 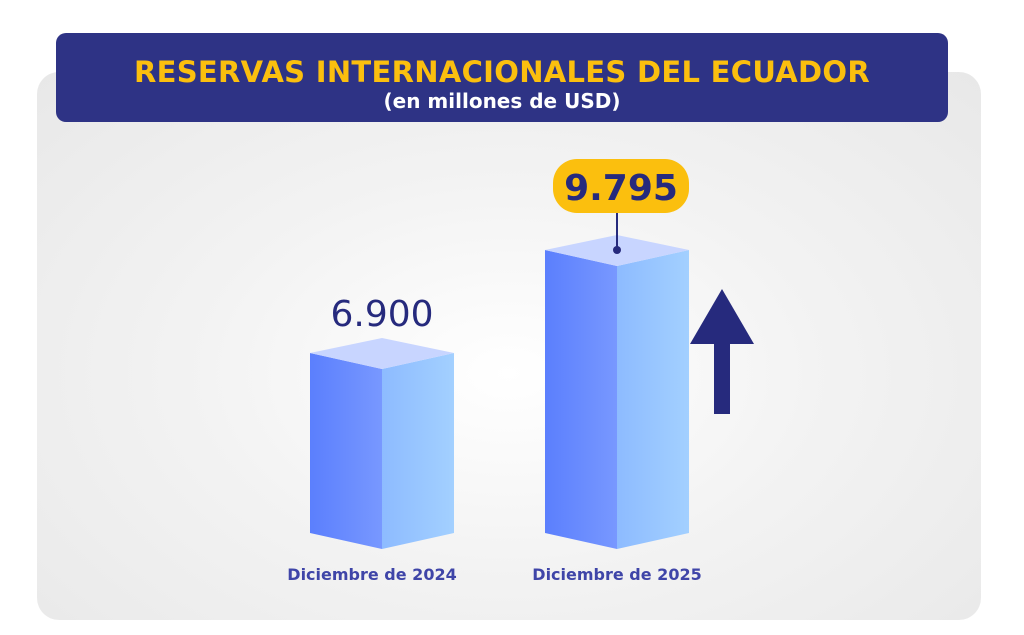 I want to click on category-label-2024: Diciembre de 2024, so click(x=371, y=574).